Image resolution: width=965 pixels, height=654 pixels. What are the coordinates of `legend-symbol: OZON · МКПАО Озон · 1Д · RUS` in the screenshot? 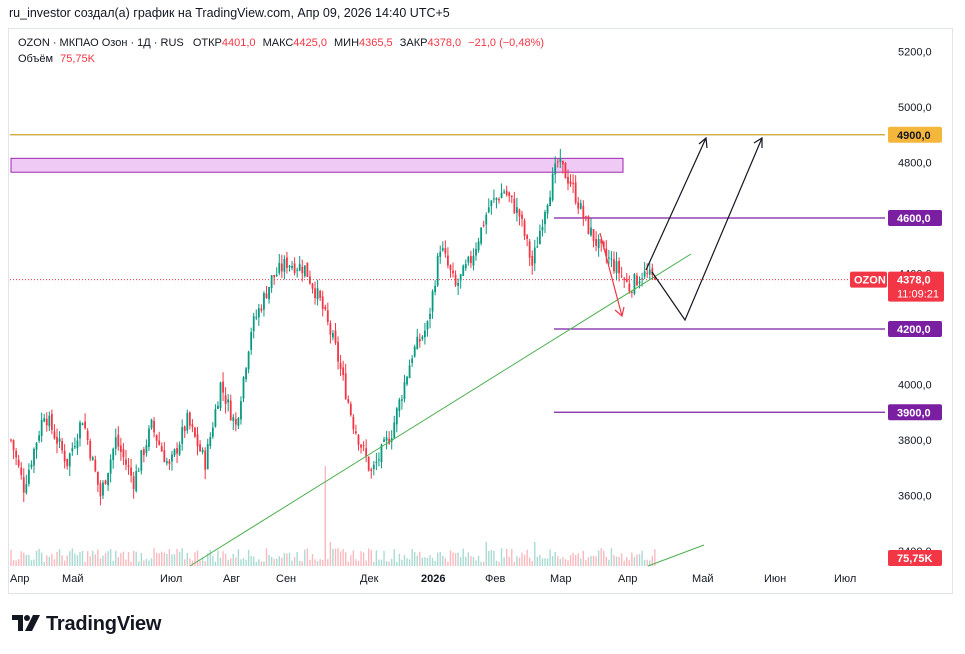 It's located at (101, 43).